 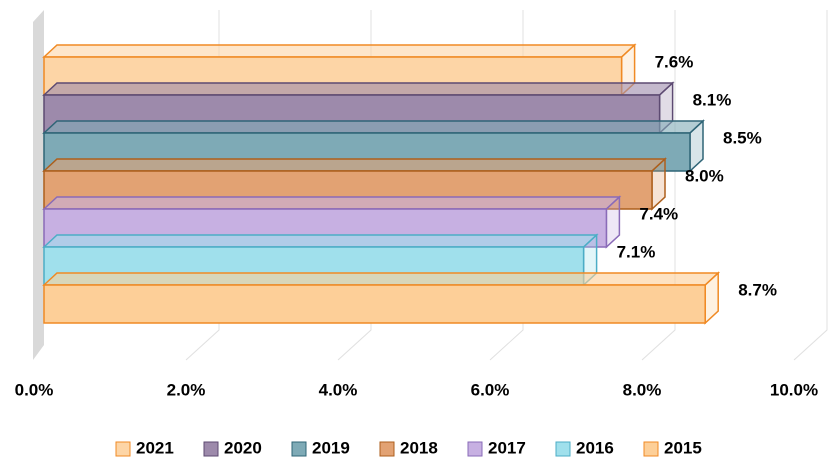 I want to click on legend-label: 2019, so click(x=331, y=447).